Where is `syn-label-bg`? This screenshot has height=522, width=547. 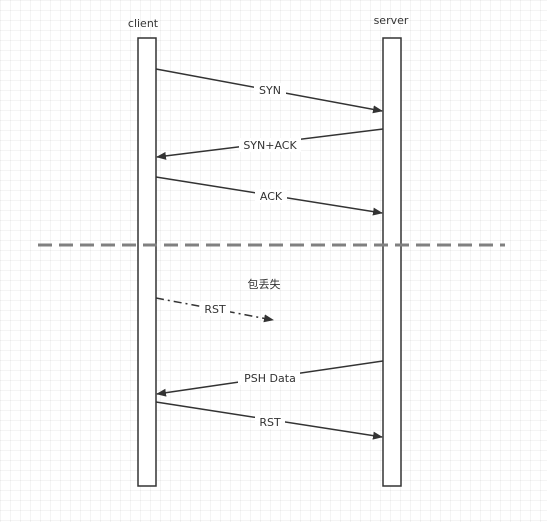 syn-label-bg is located at coordinates (270, 90).